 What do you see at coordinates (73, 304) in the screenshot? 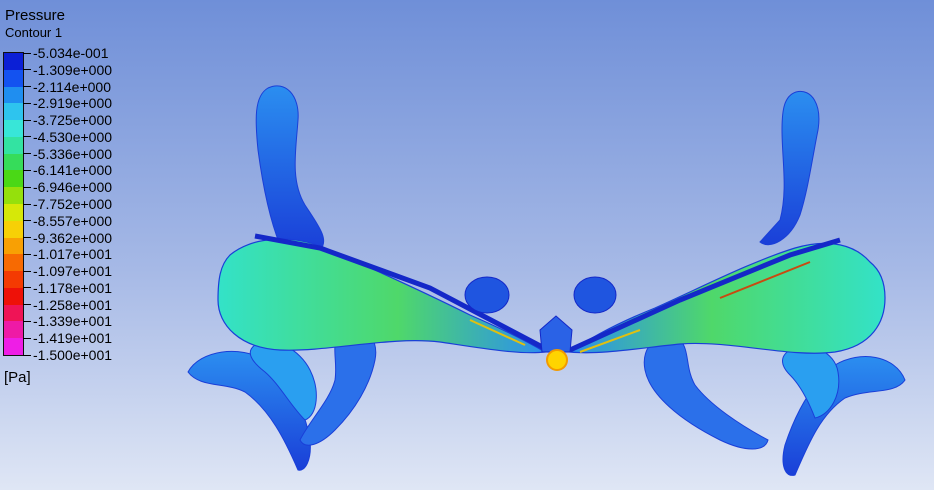
I see `tick-label: -1.258e+001` at bounding box center [73, 304].